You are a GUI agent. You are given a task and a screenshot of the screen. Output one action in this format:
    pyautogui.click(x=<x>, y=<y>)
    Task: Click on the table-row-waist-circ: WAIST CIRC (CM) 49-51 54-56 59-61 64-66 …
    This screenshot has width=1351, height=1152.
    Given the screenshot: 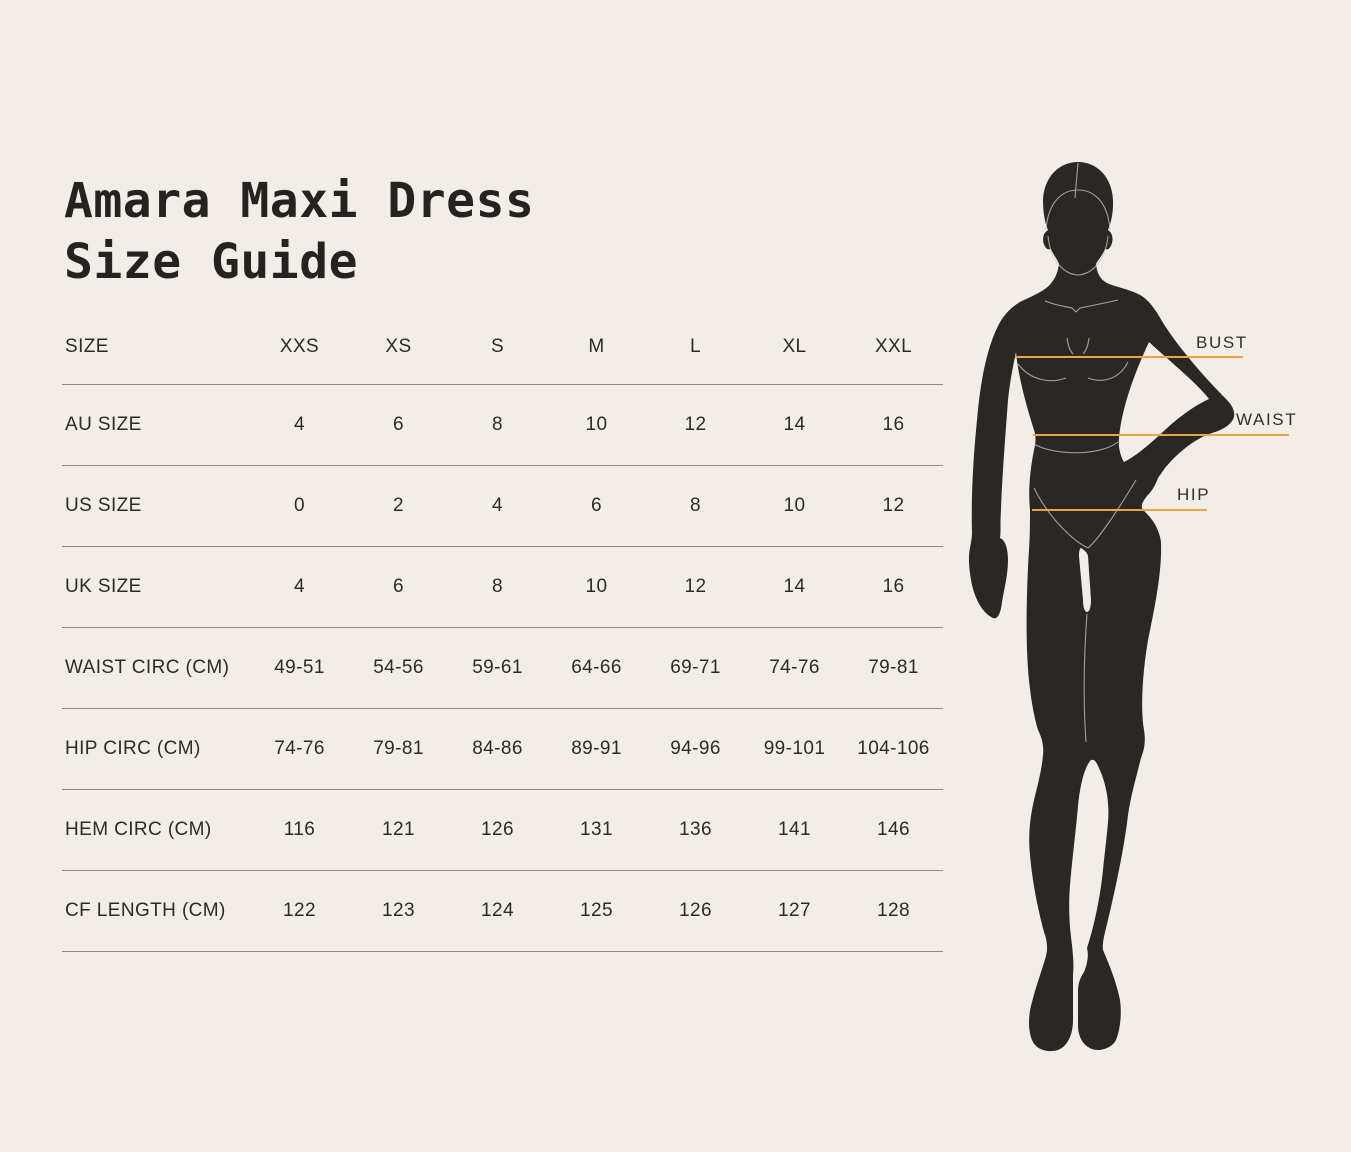 What is the action you would take?
    pyautogui.click(x=502, y=668)
    